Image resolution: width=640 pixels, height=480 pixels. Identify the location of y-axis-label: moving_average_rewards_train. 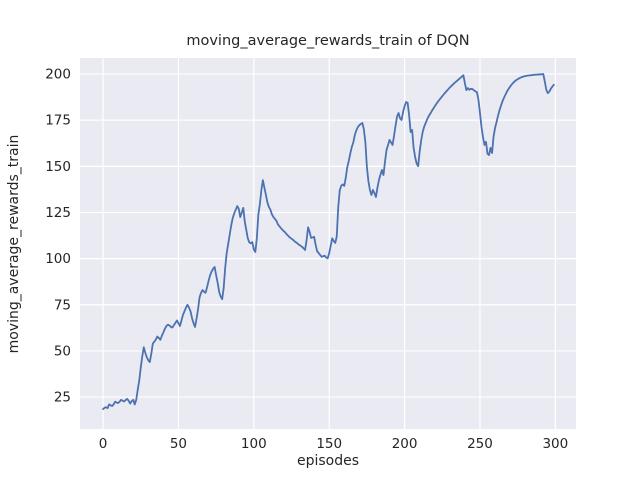
(14, 244).